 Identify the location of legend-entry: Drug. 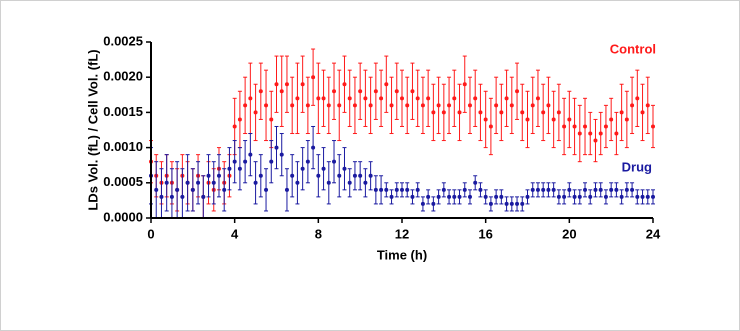
(637, 166).